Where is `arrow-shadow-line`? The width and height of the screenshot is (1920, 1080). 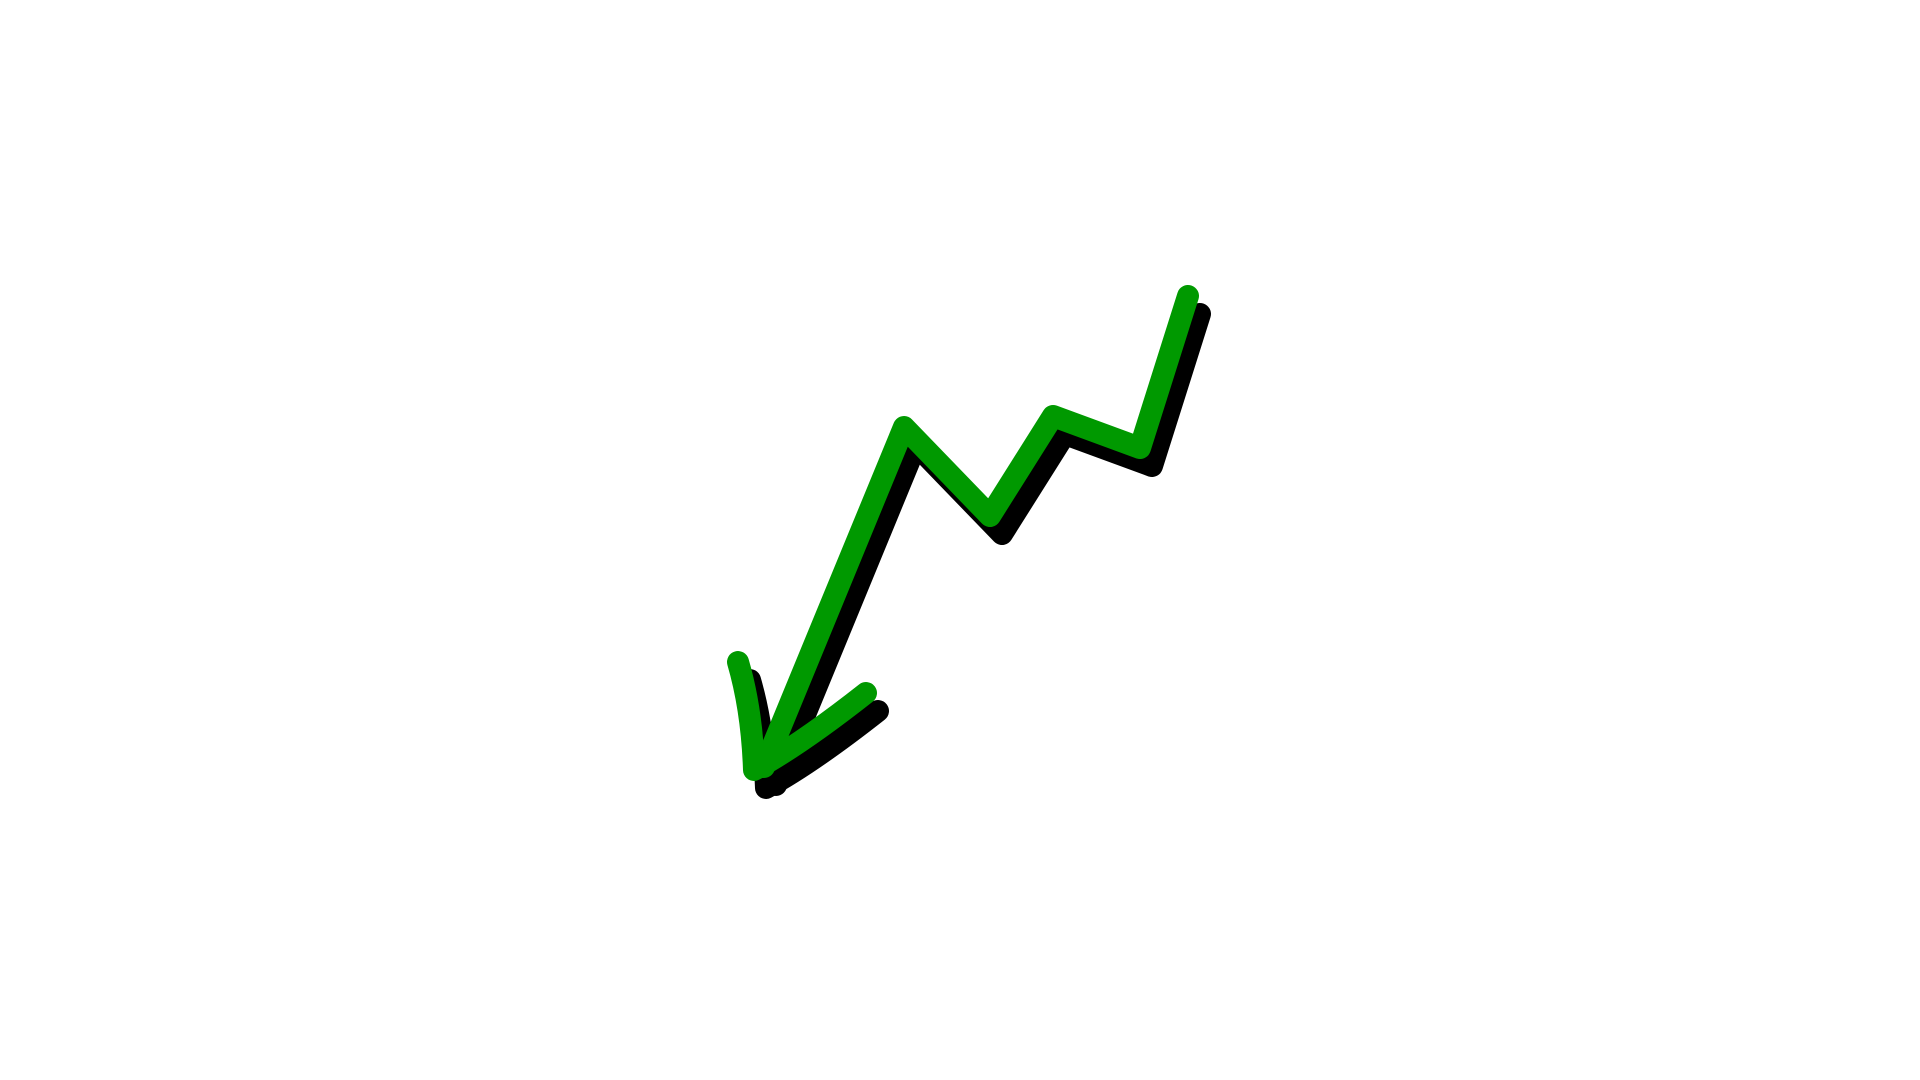 arrow-shadow-line is located at coordinates (988, 549).